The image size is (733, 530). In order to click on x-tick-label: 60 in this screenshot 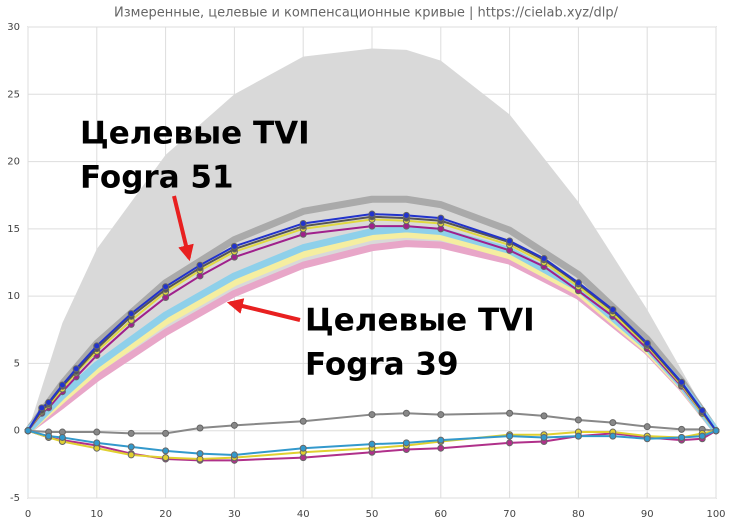, I will do `click(440, 514)`.